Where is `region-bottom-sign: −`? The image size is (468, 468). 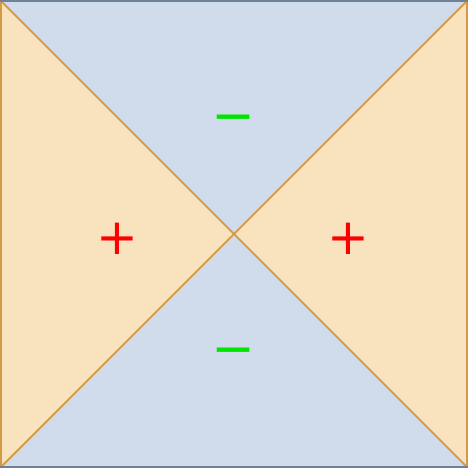 region-bottom-sign: − is located at coordinates (233, 349).